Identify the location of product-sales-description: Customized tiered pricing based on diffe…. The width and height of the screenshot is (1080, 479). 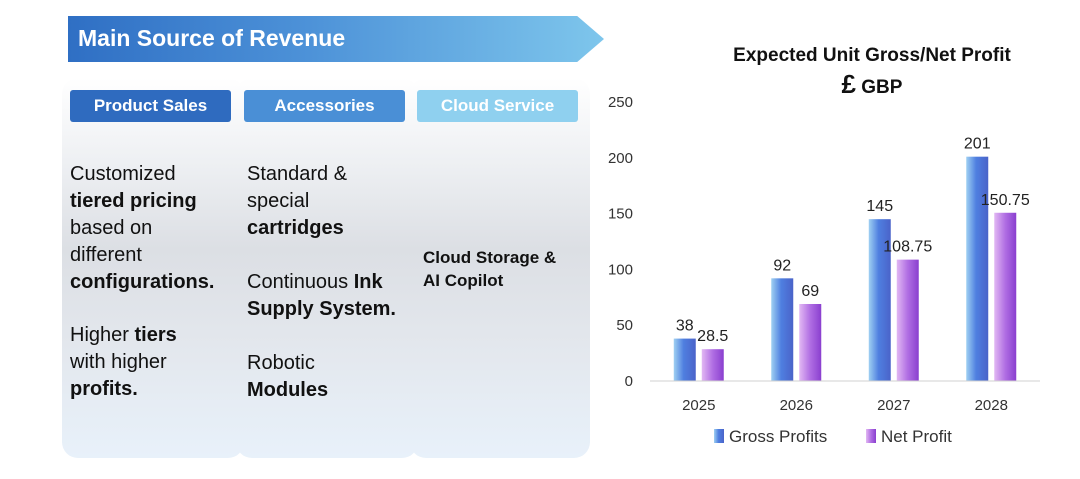
(147, 282).